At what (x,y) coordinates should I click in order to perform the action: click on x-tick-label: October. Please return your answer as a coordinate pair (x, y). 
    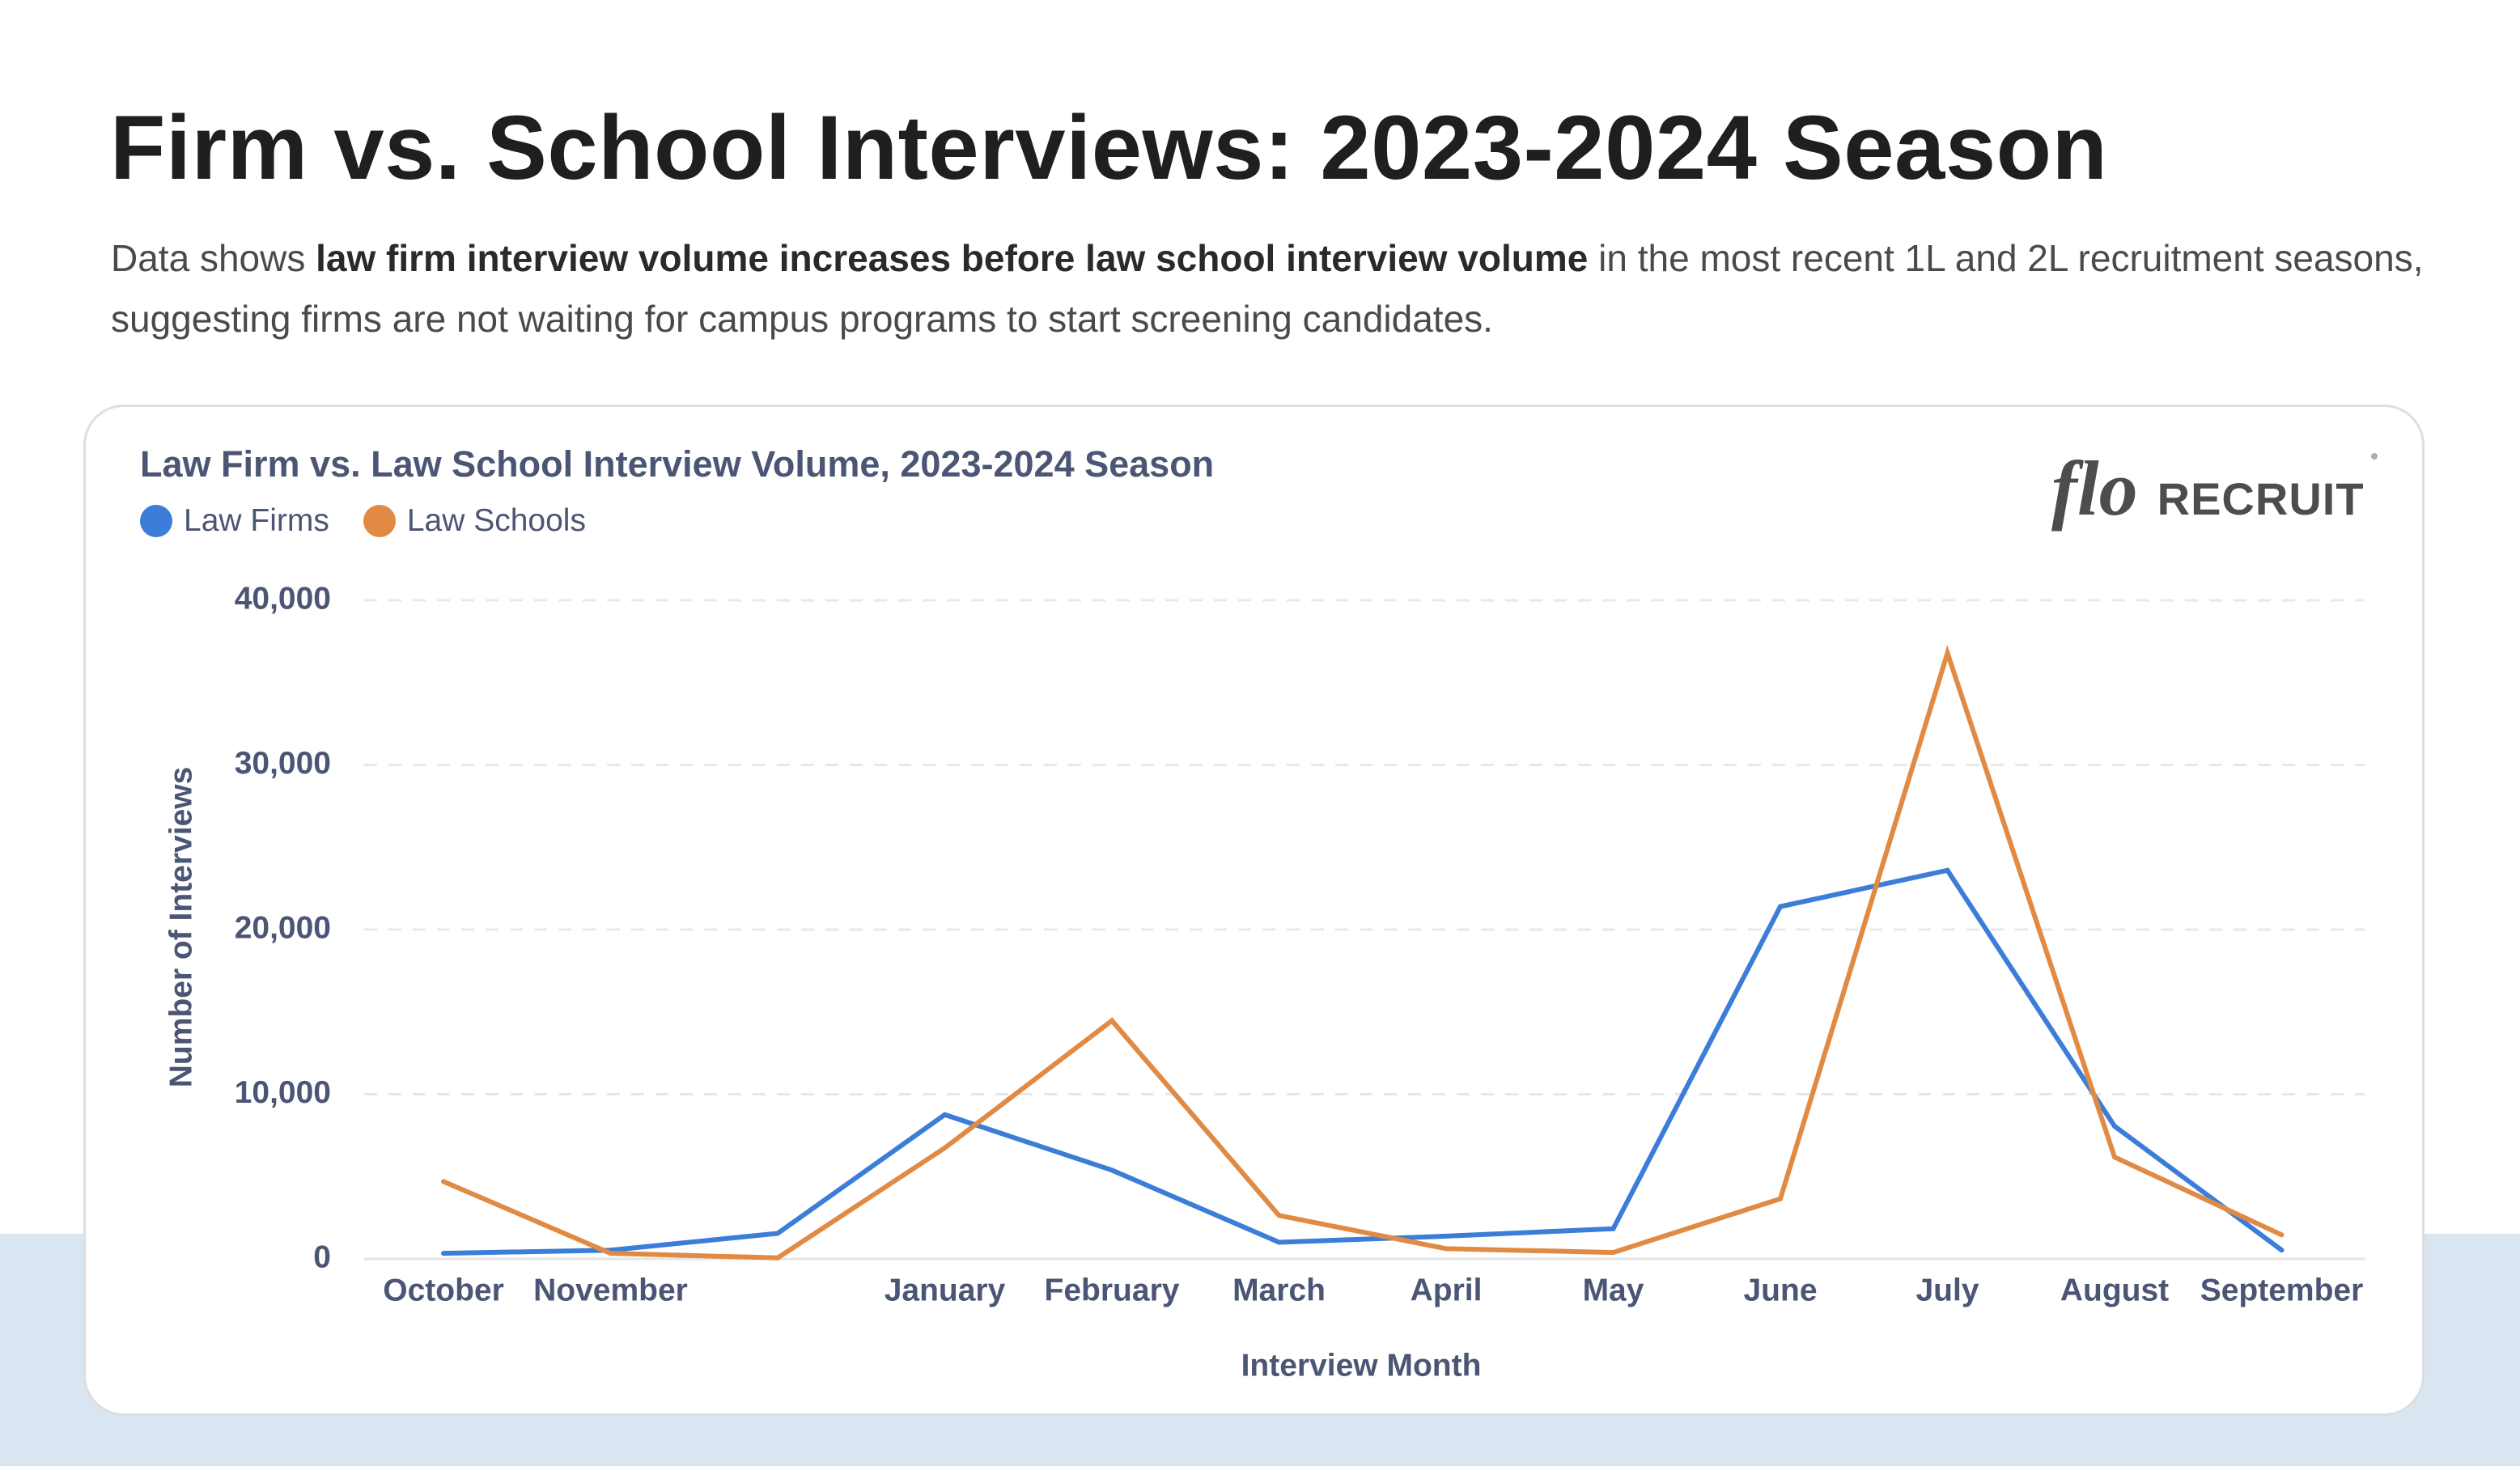
    Looking at the image, I should click on (443, 1290).